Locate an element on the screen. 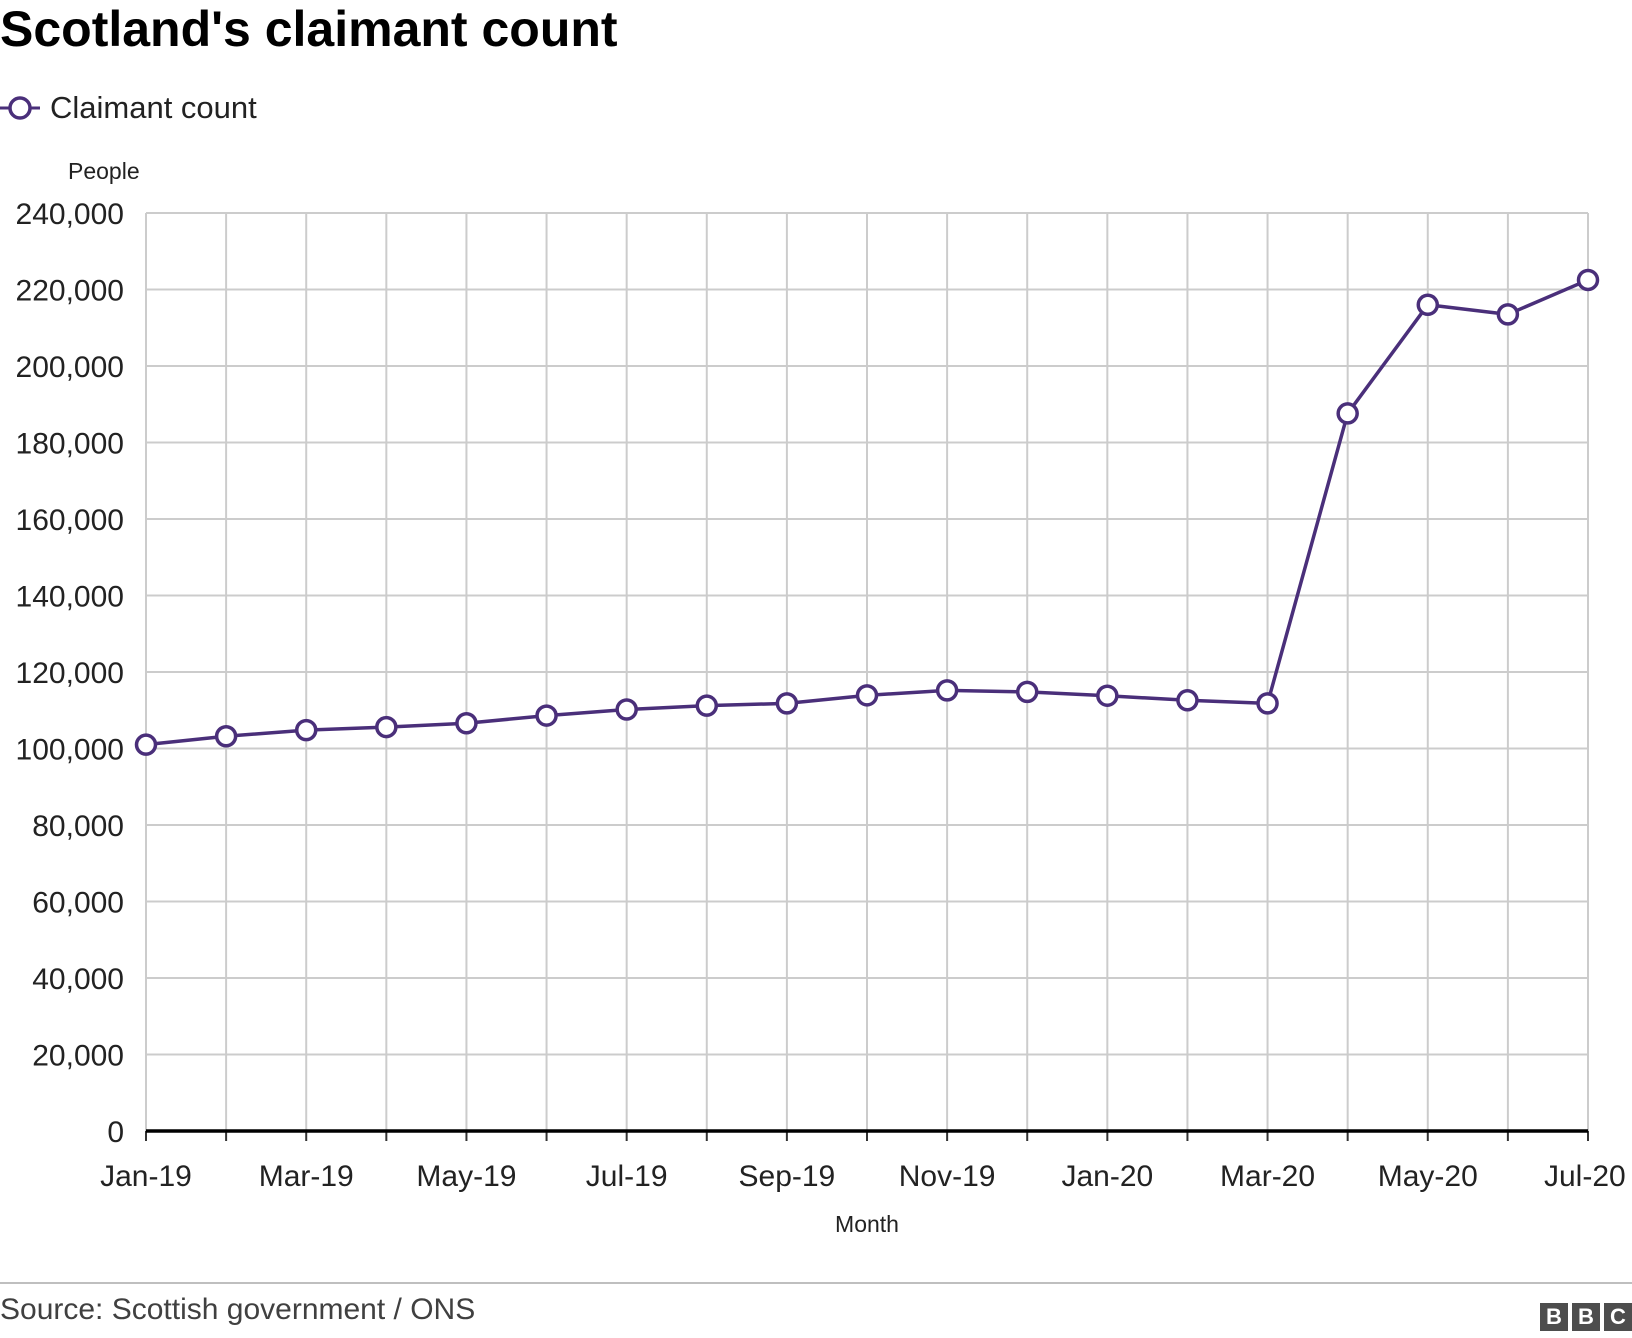  y-tick-label: 180,000 is located at coordinates (70, 444).